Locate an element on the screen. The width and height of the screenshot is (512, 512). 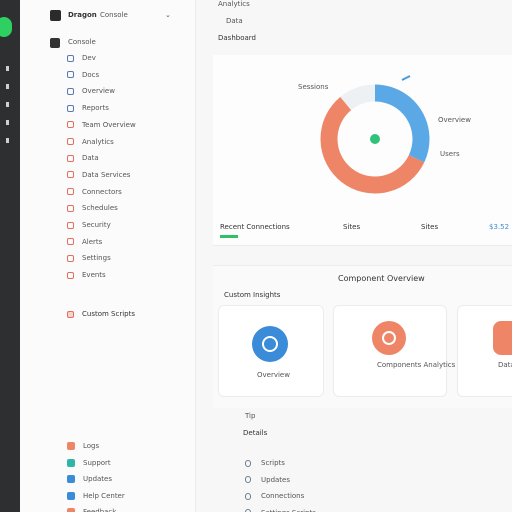
bottom-item: Logs is located at coordinates (83, 446).